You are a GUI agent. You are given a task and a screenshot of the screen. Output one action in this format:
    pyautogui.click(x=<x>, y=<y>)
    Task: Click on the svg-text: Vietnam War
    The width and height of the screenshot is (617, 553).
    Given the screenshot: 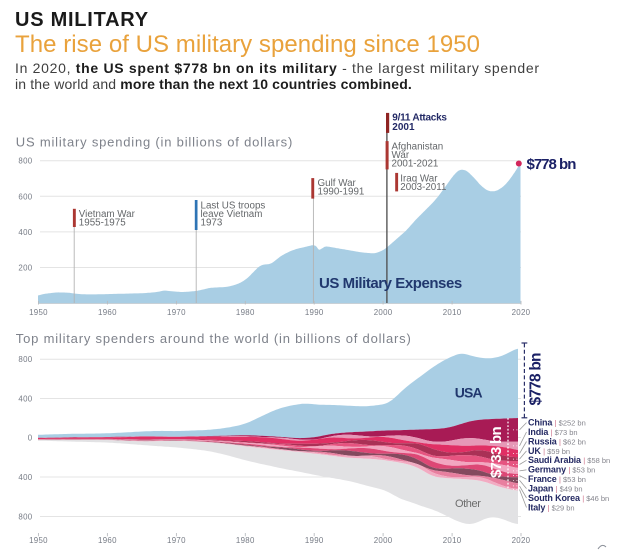 What is the action you would take?
    pyautogui.click(x=107, y=214)
    